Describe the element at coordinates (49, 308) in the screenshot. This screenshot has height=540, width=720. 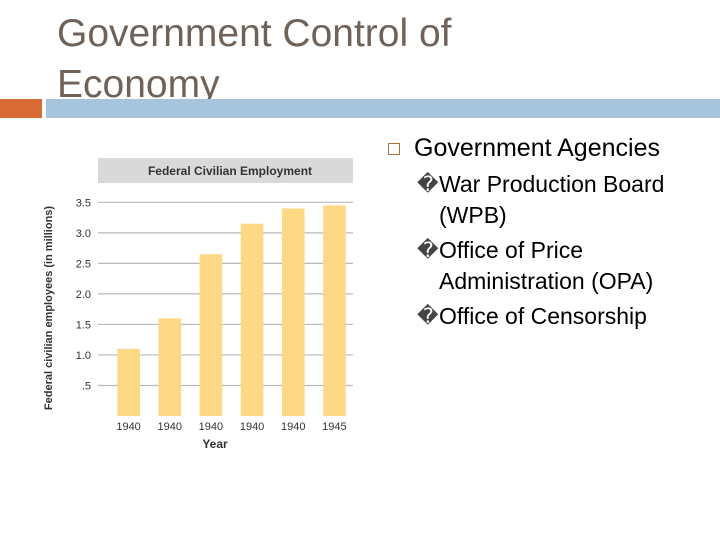
I see `y-axis-label: Federal civilian employees (in millions)` at that location.